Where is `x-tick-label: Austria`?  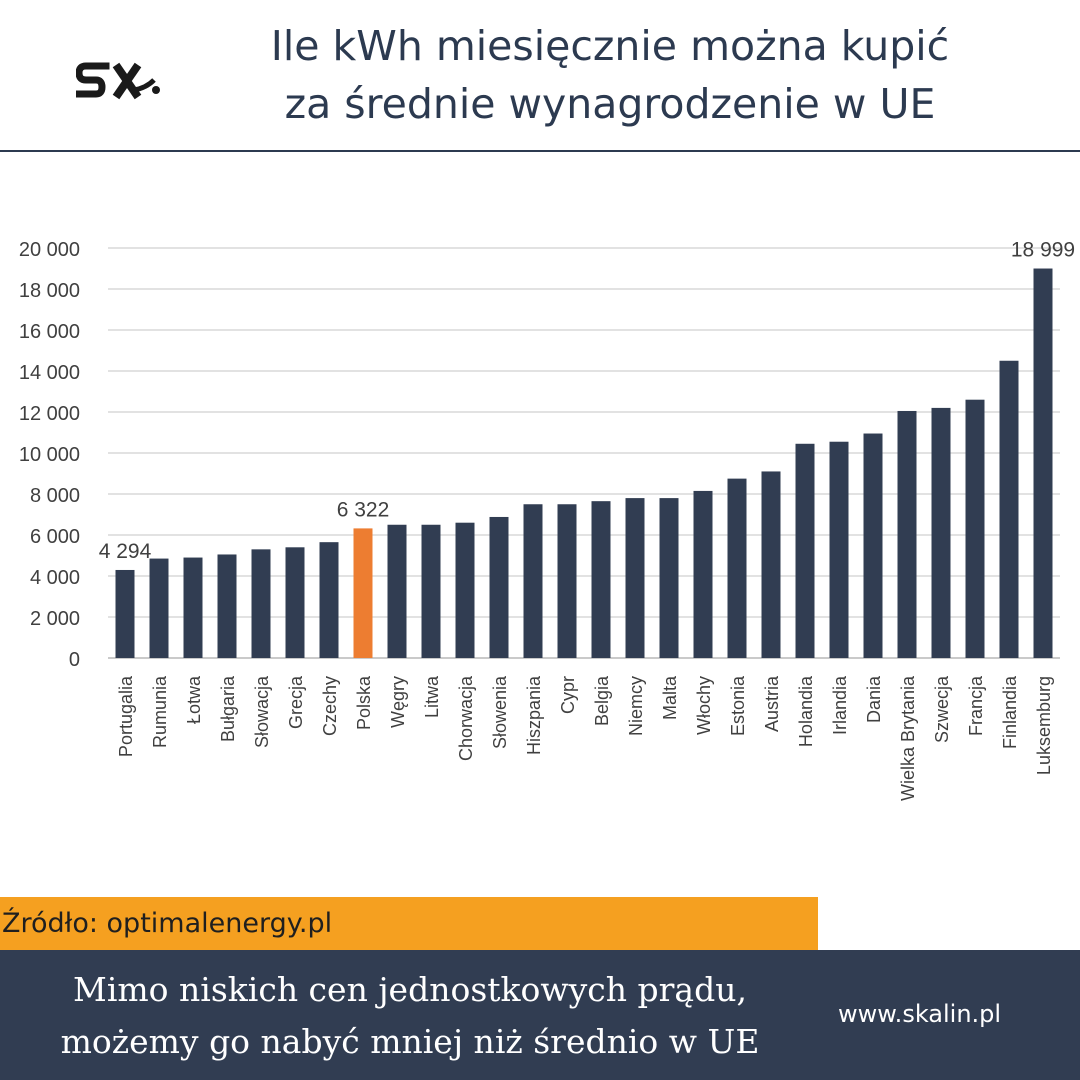 x-tick-label: Austria is located at coordinates (772, 703).